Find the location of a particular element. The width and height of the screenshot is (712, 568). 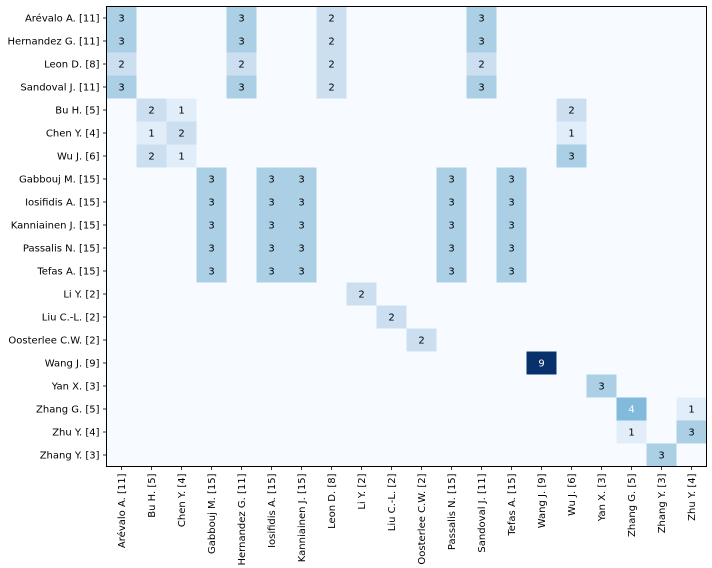

x-tick-label: Arévalo A. [11] is located at coordinates (122, 510).